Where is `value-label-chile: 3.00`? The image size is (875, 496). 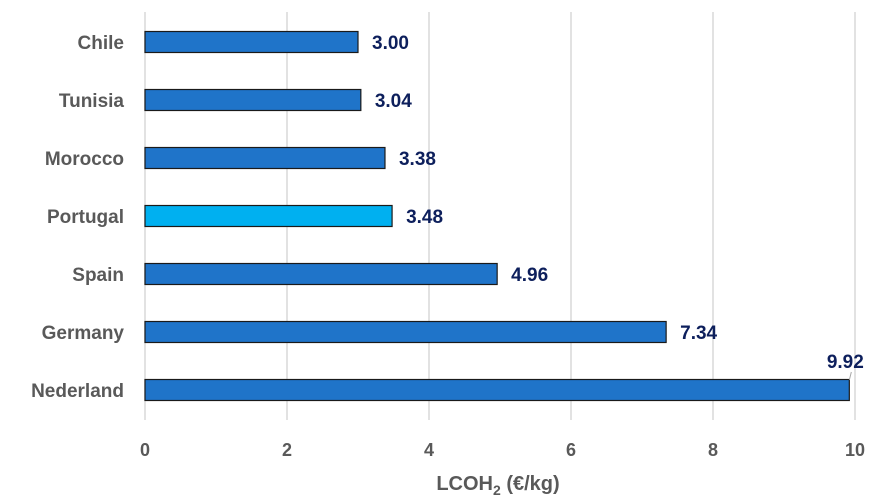 value-label-chile: 3.00 is located at coordinates (390, 43).